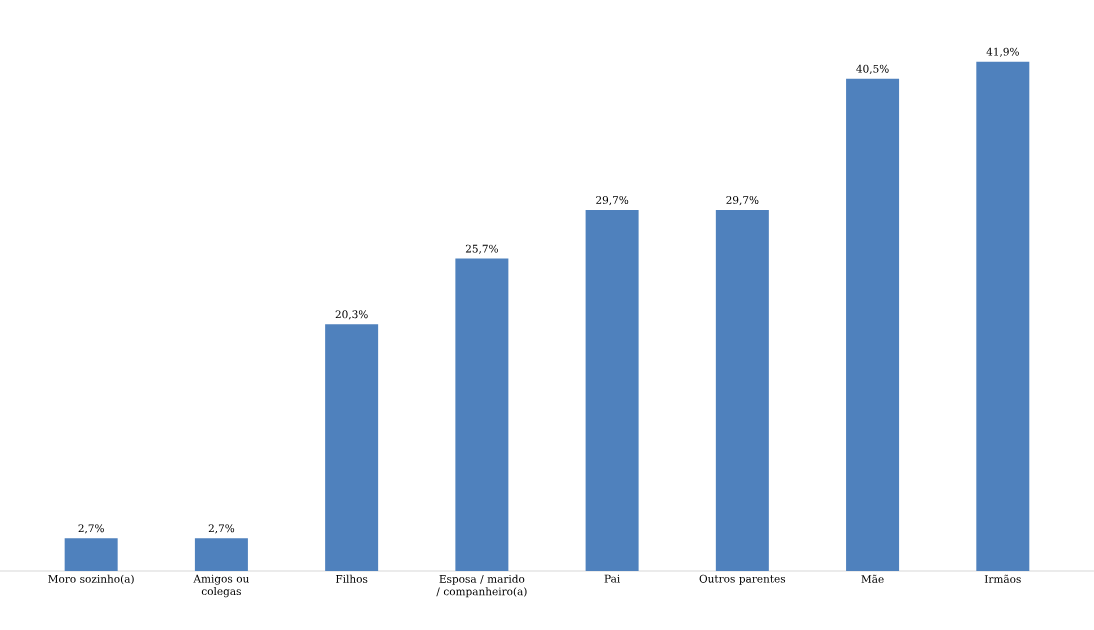 The width and height of the screenshot is (1094, 630). Describe the element at coordinates (91, 579) in the screenshot. I see `x-tick-label: Moro sozinho(a)` at that location.